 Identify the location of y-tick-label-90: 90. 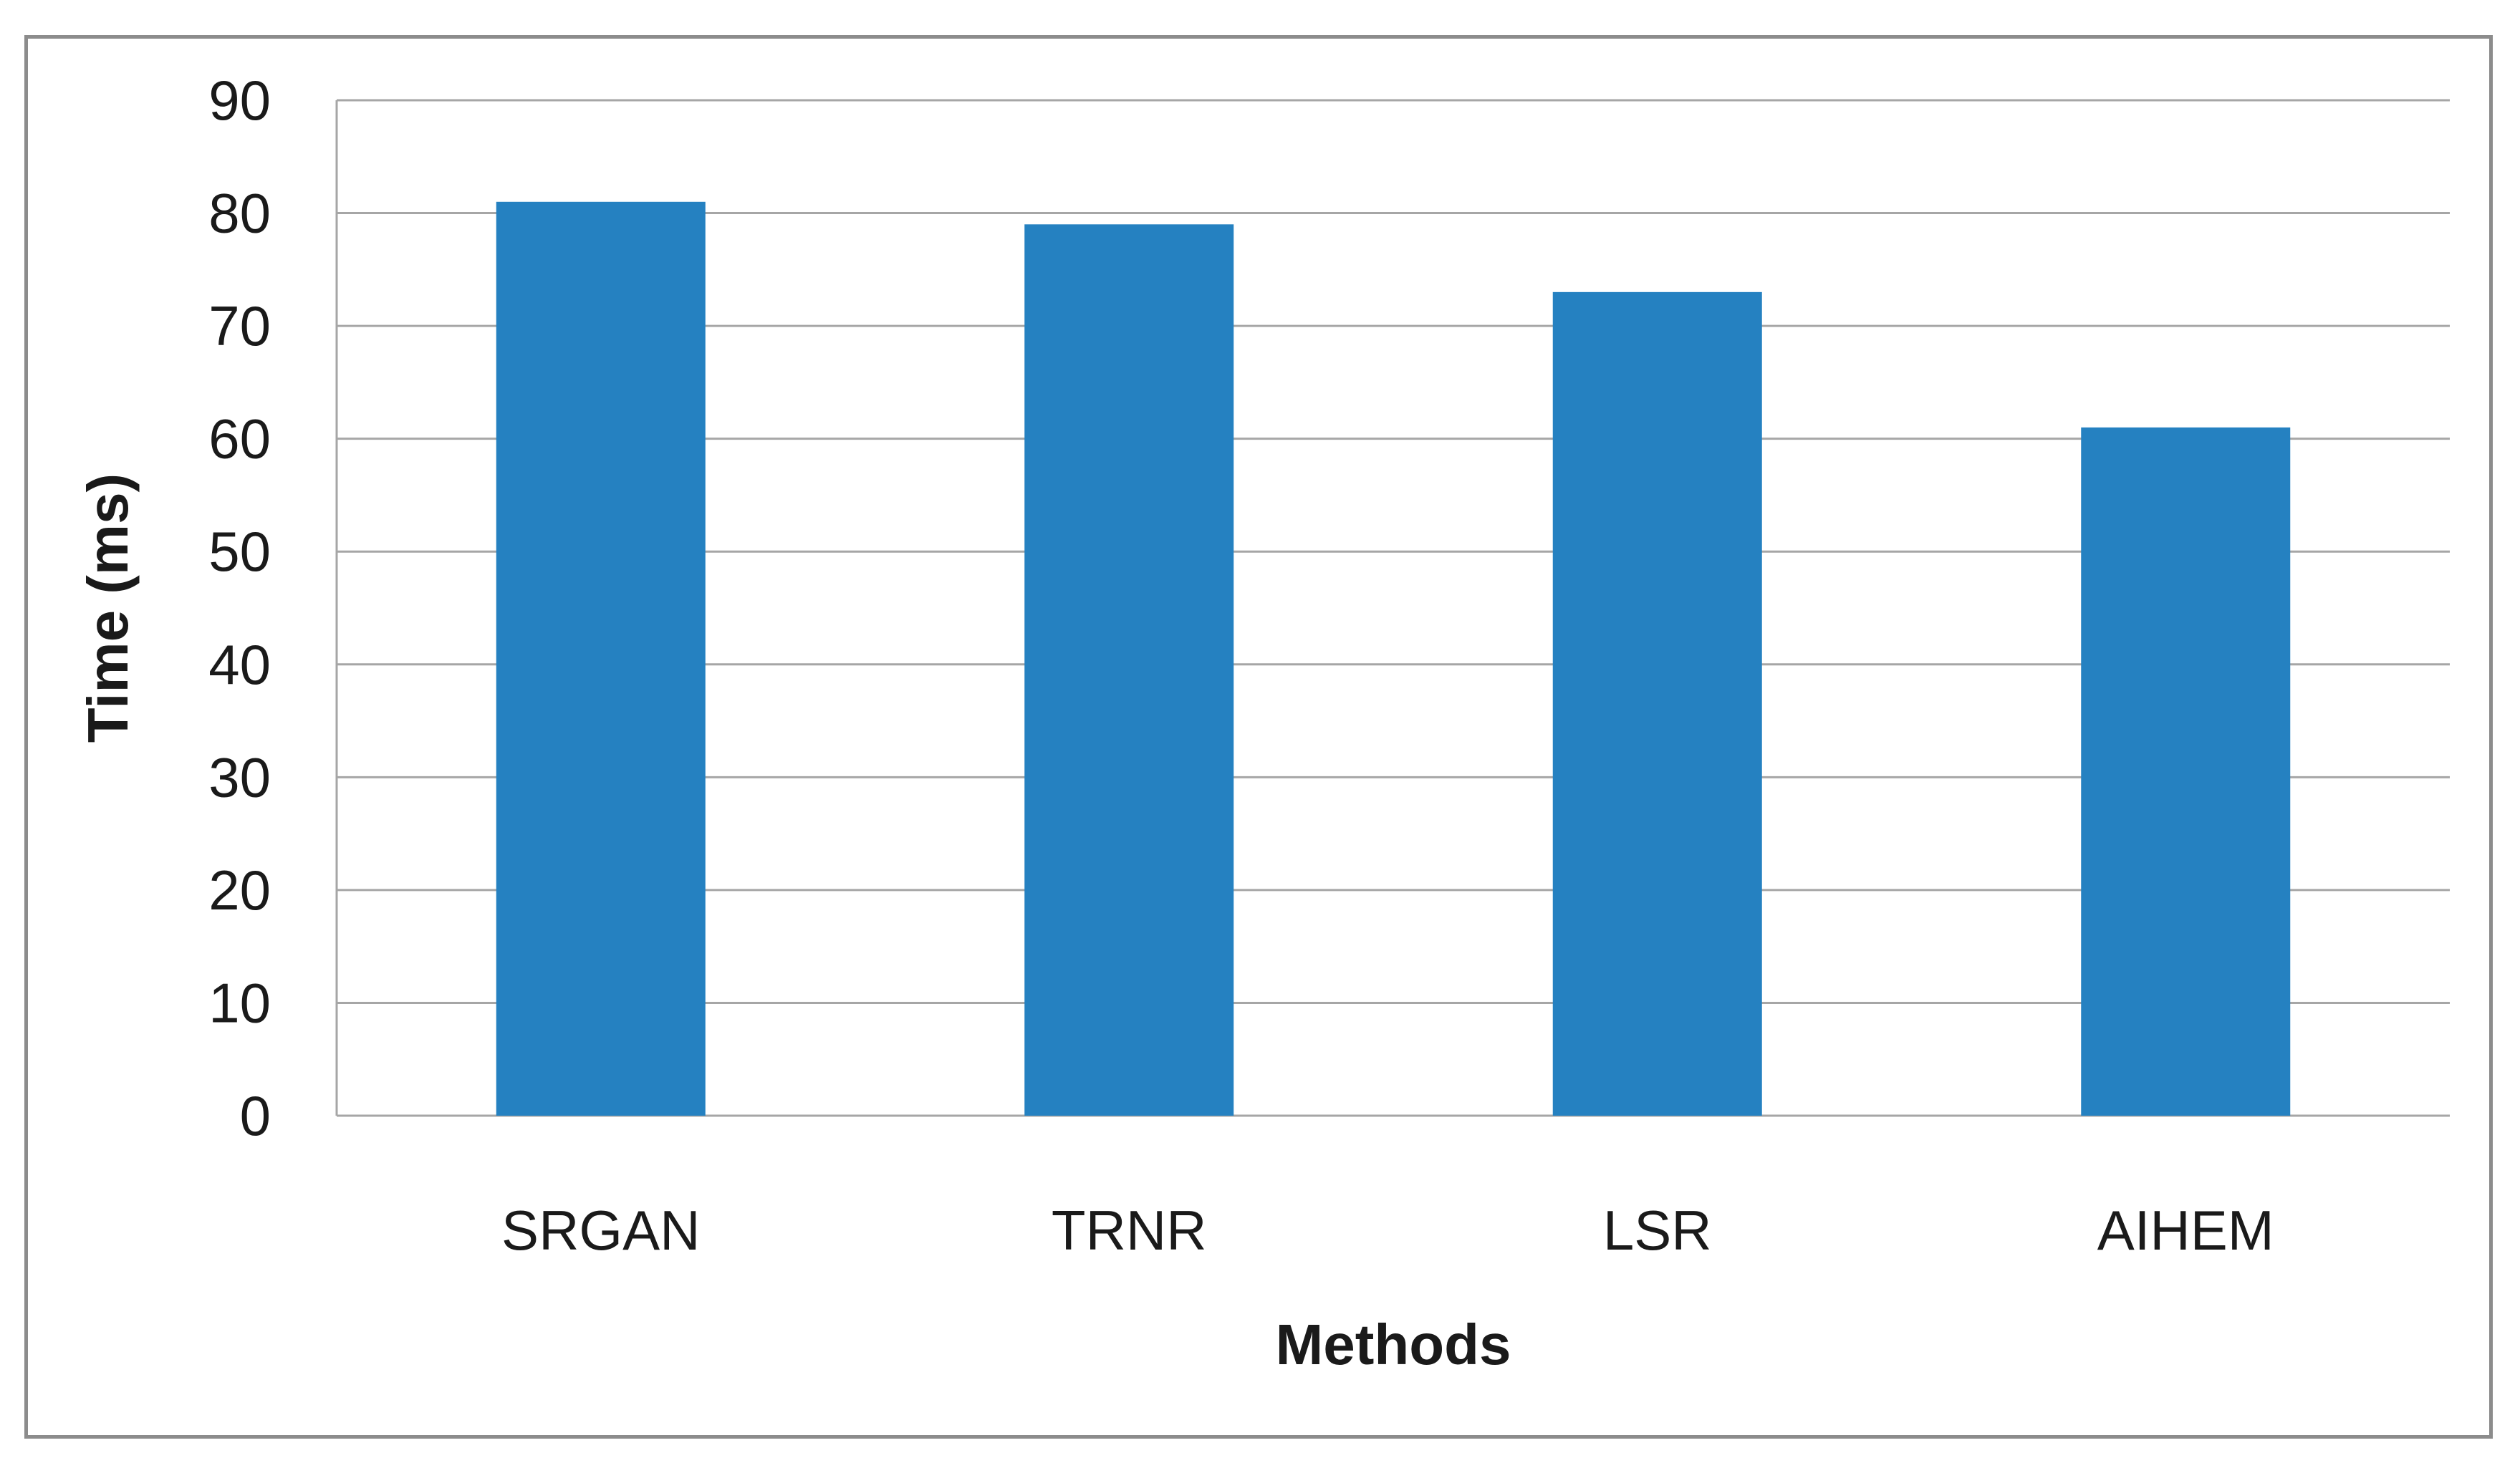
(239, 100).